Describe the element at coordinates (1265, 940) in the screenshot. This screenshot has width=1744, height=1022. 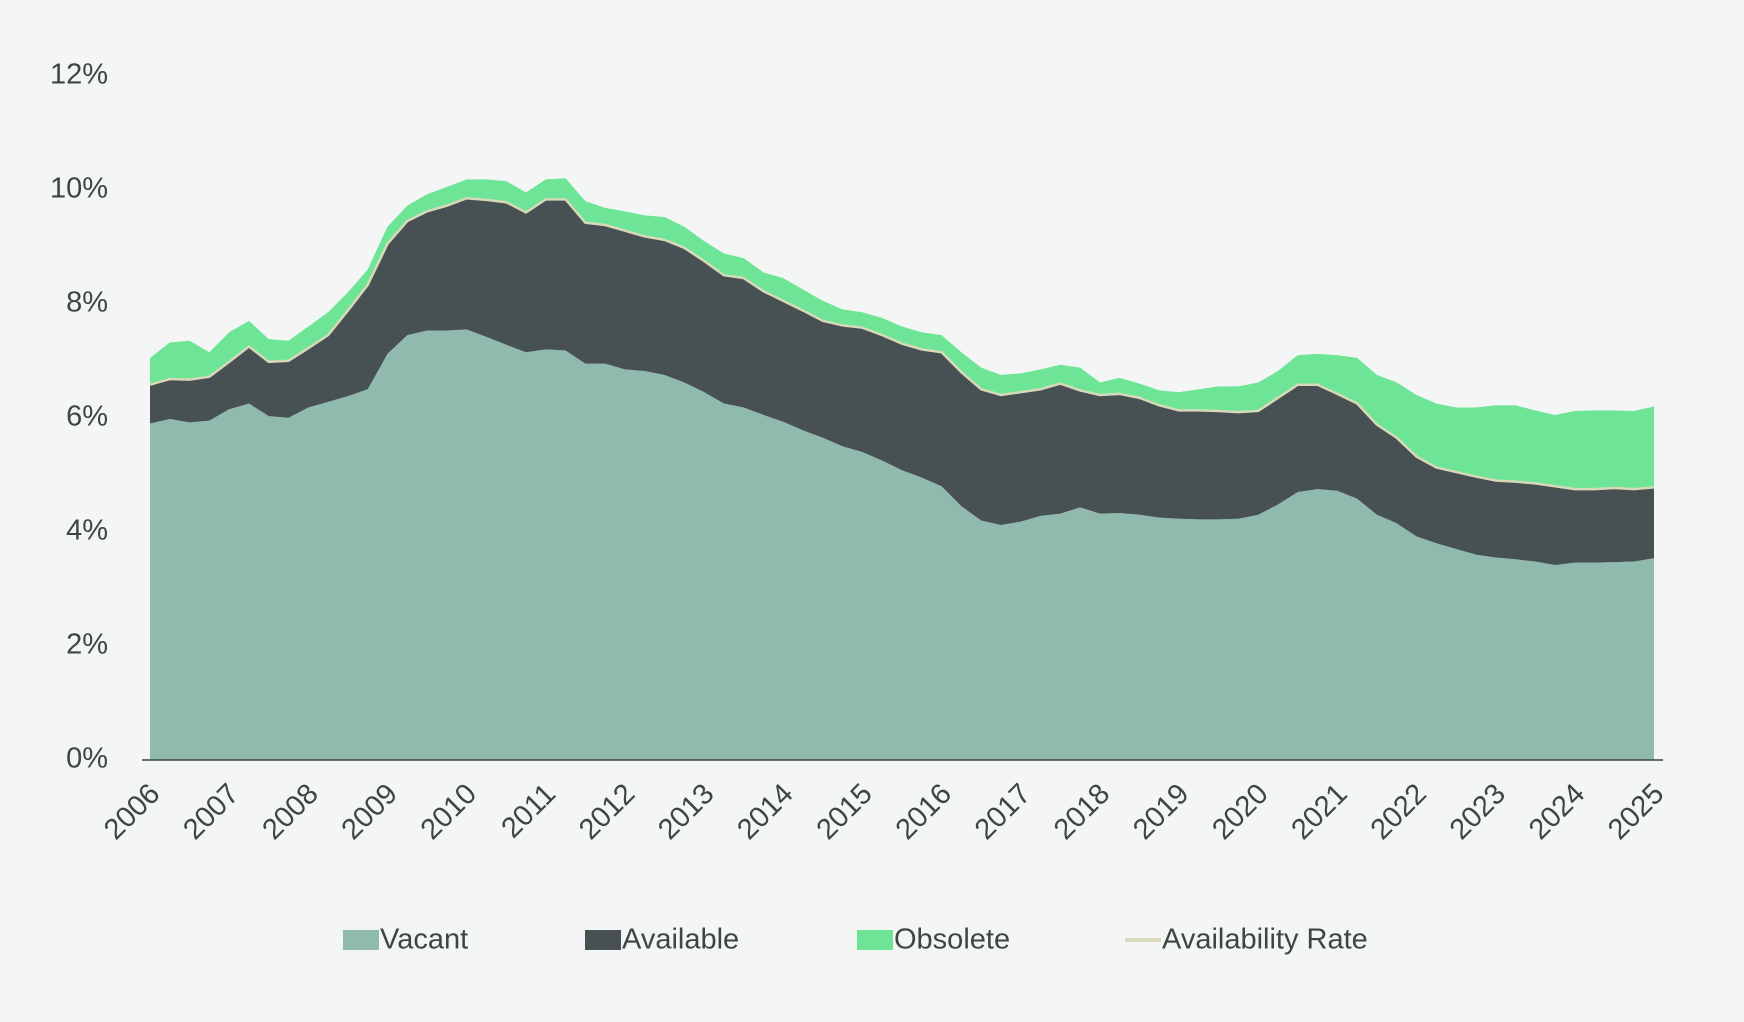
I see `legend-label: Availability Rate` at that location.